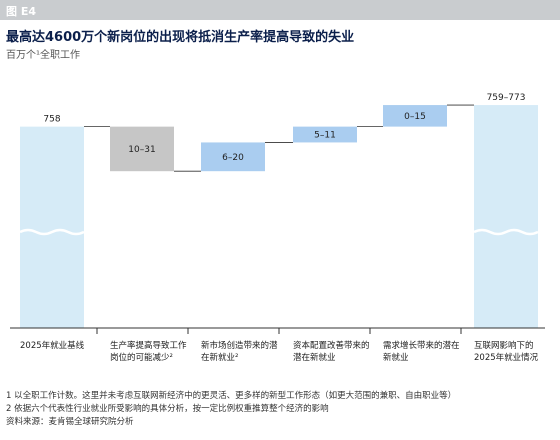 This screenshot has width=560, height=440. Describe the element at coordinates (52, 346) in the screenshot. I see `category-label-1: 2025年就业基线` at that location.